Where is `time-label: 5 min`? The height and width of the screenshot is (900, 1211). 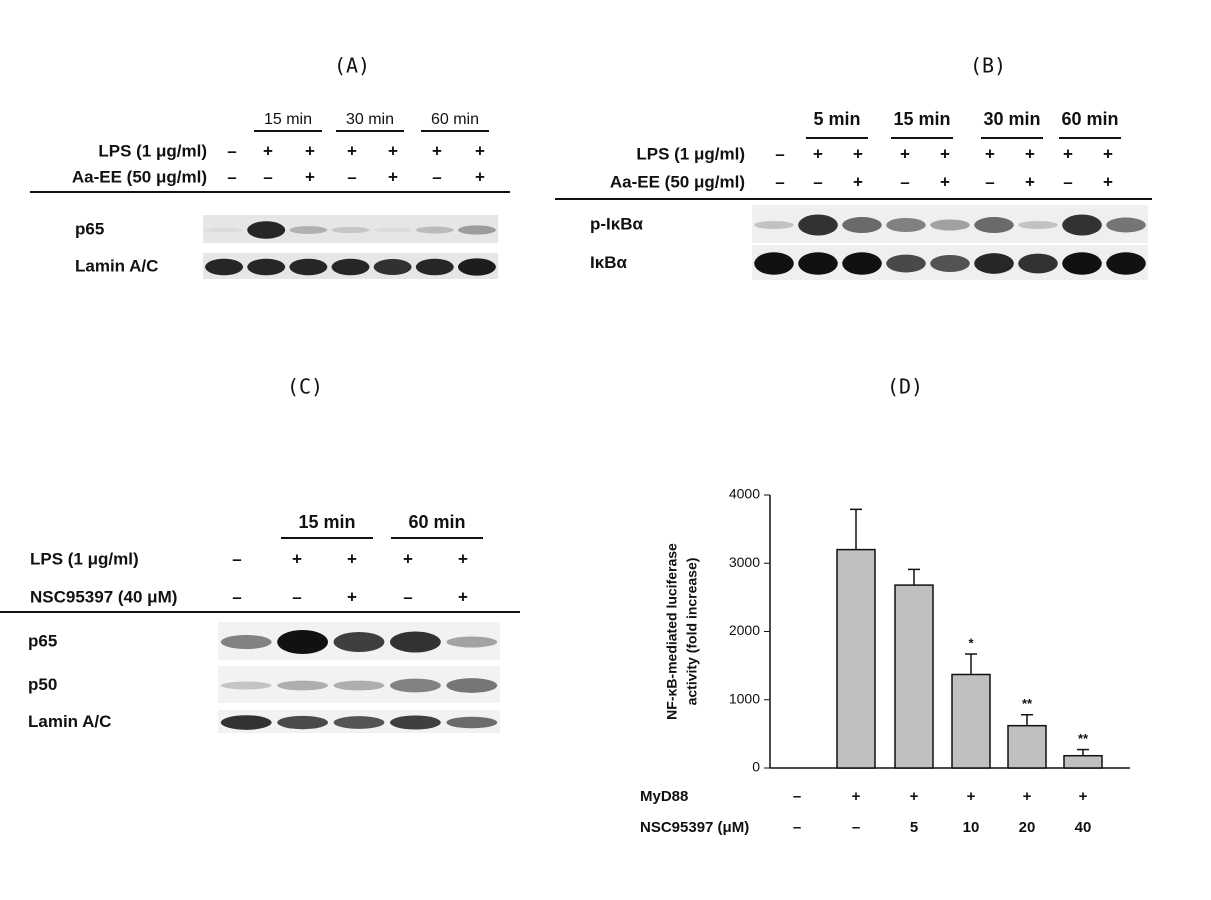
time-label: 5 min is located at coordinates (836, 119).